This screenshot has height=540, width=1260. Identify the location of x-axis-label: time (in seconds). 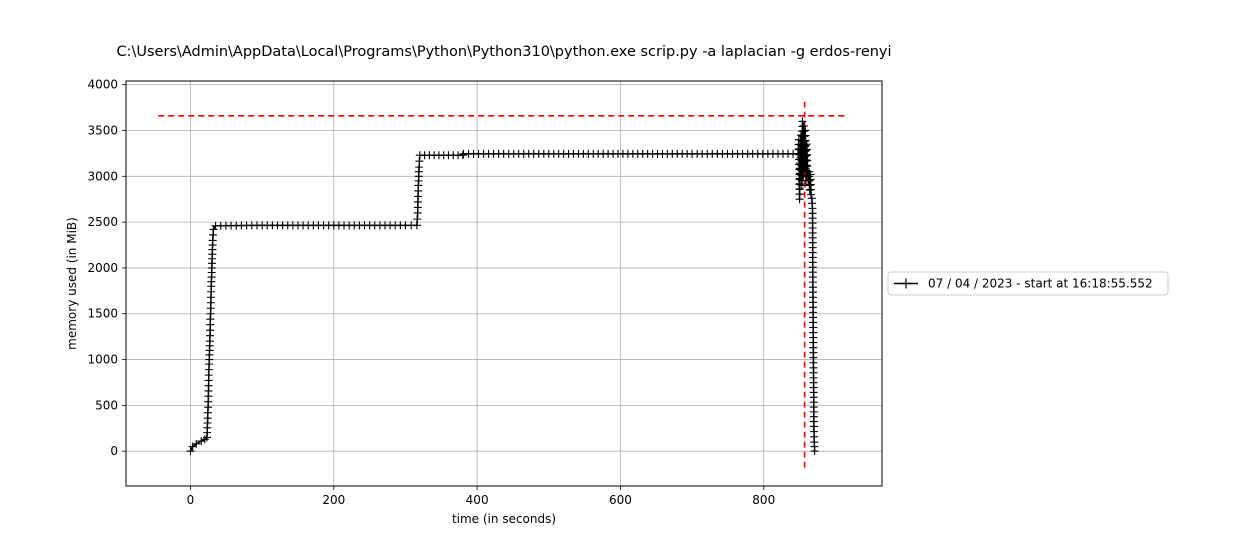
(504, 519).